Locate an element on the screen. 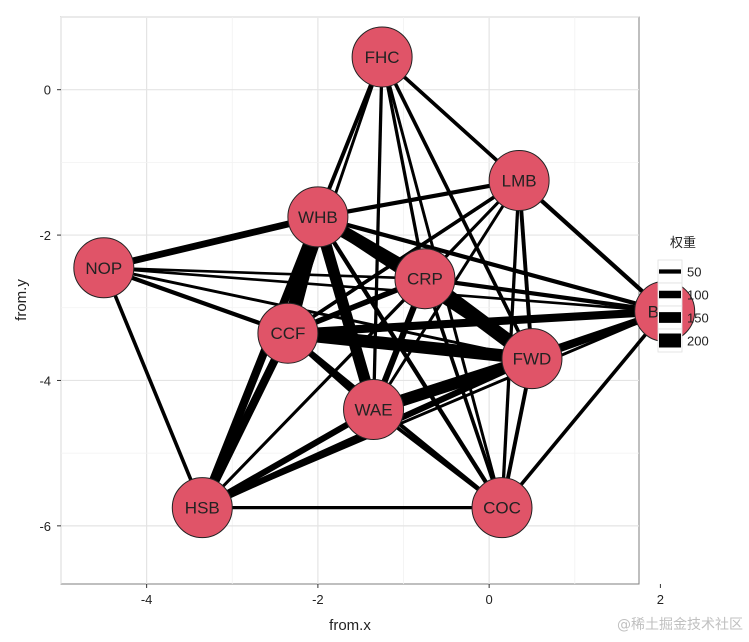 The image size is (749, 642). legend: 权重 50 100 150 200 is located at coordinates (683, 294).